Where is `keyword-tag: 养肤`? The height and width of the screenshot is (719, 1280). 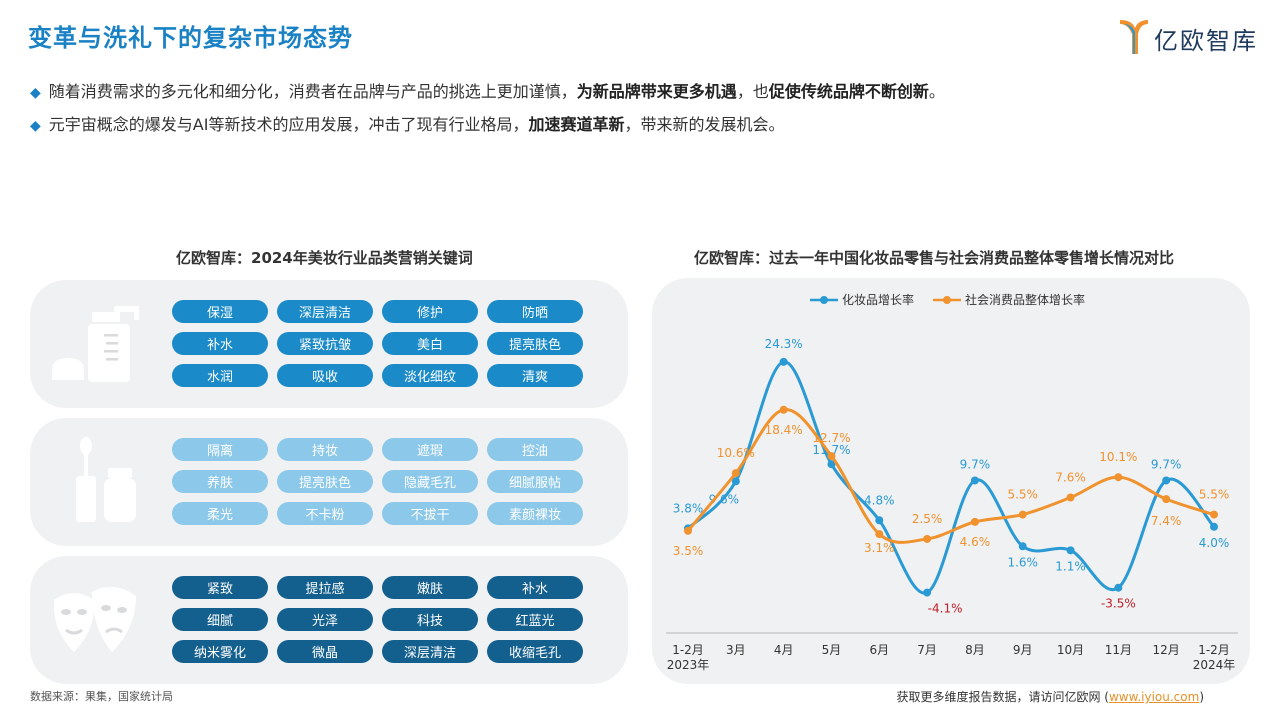
keyword-tag: 养肤 is located at coordinates (220, 481).